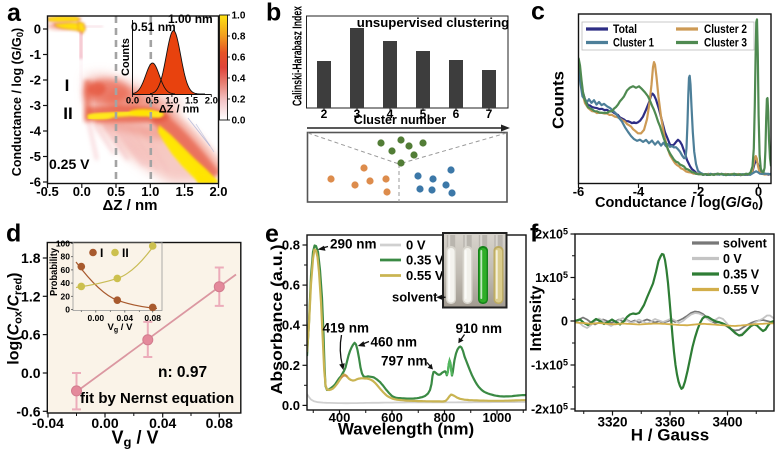 The width and height of the screenshot is (780, 449). I want to click on svg-text: 1.2, so click(31, 296).